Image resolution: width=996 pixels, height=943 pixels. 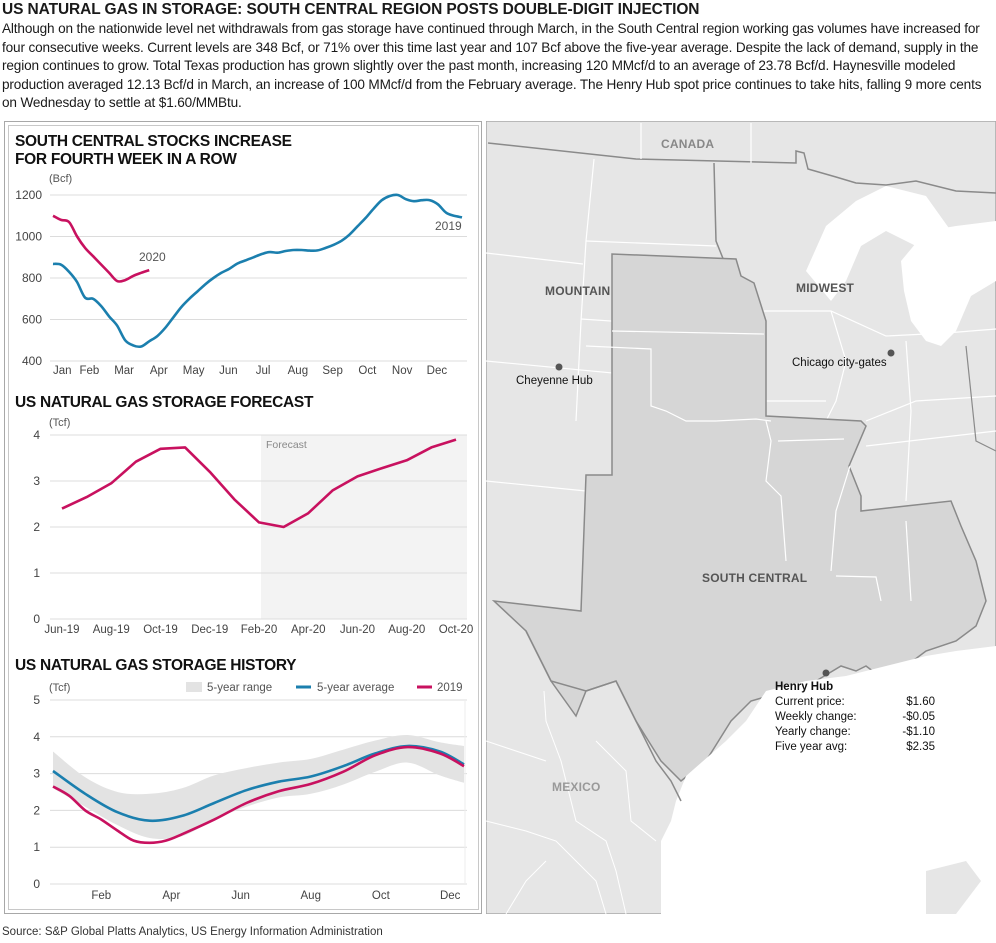 What do you see at coordinates (286, 445) in the screenshot?
I see `chart2-forecast-label: Forecast` at bounding box center [286, 445].